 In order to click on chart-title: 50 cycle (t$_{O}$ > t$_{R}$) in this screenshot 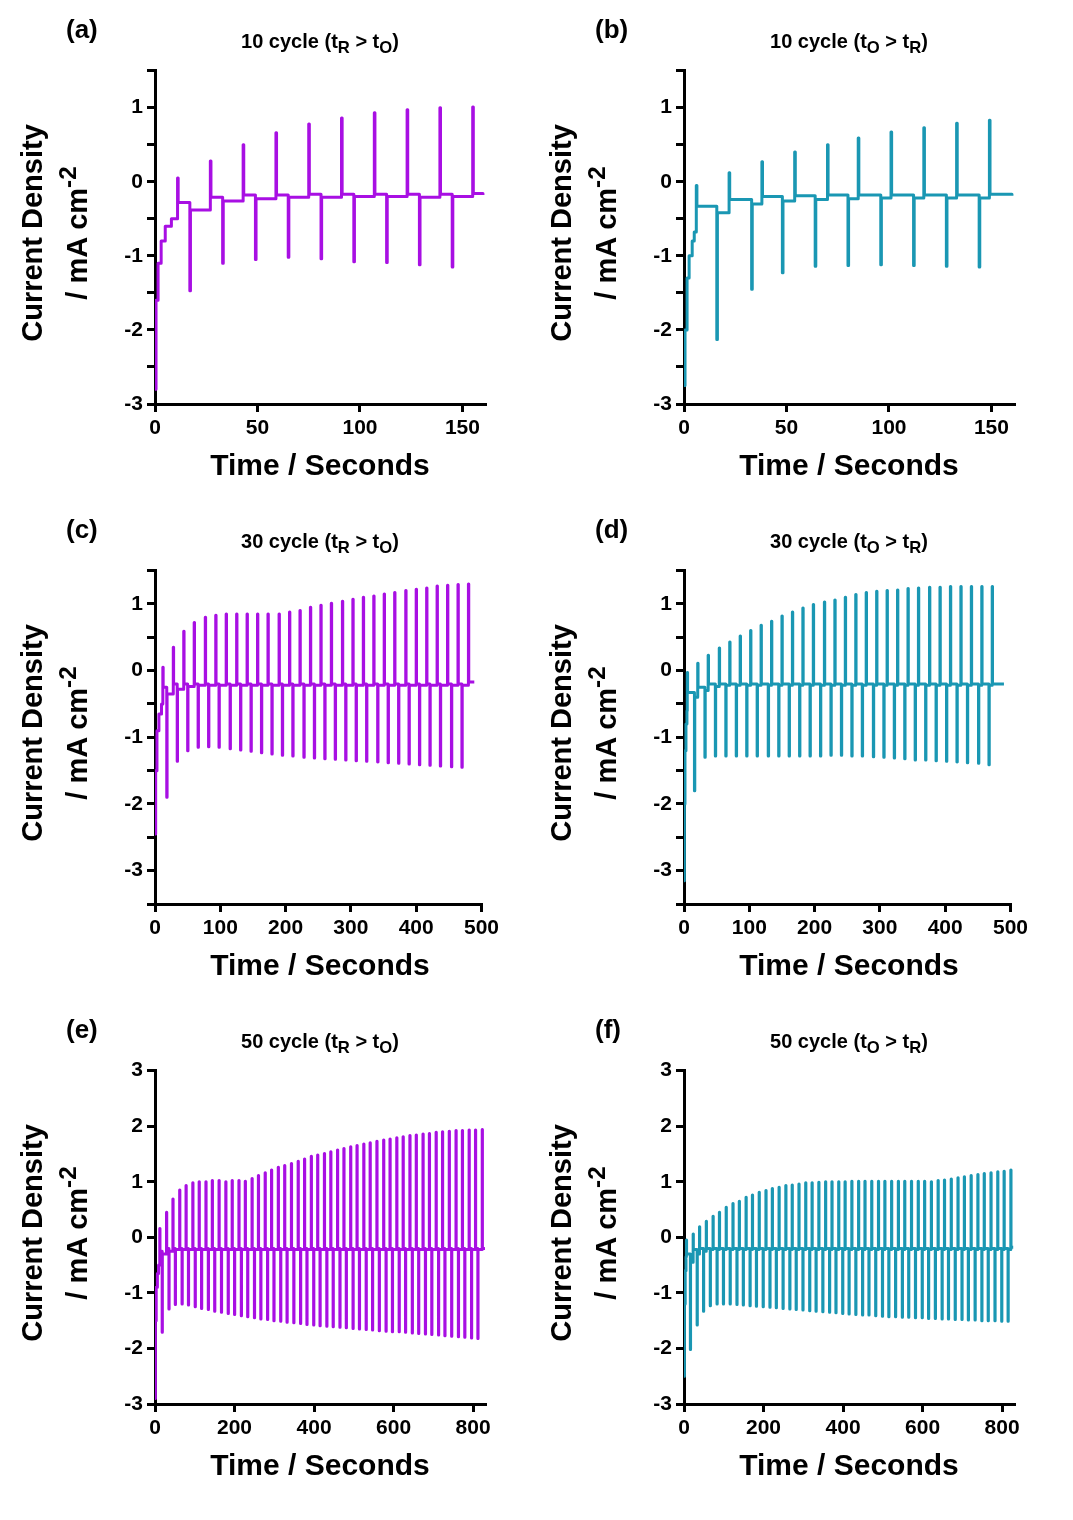, I will do `click(849, 1044)`.